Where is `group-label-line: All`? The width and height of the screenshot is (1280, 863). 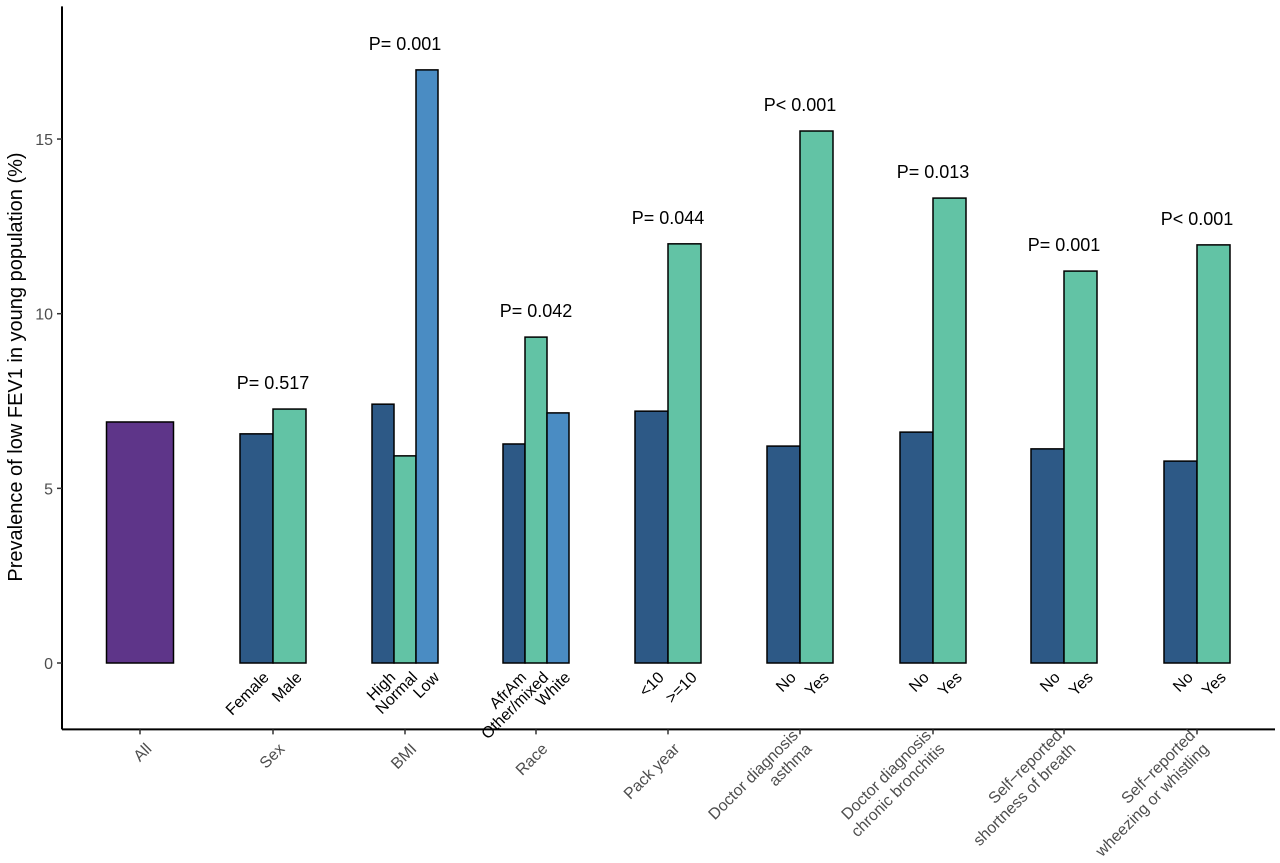 group-label-line: All is located at coordinates (143, 753).